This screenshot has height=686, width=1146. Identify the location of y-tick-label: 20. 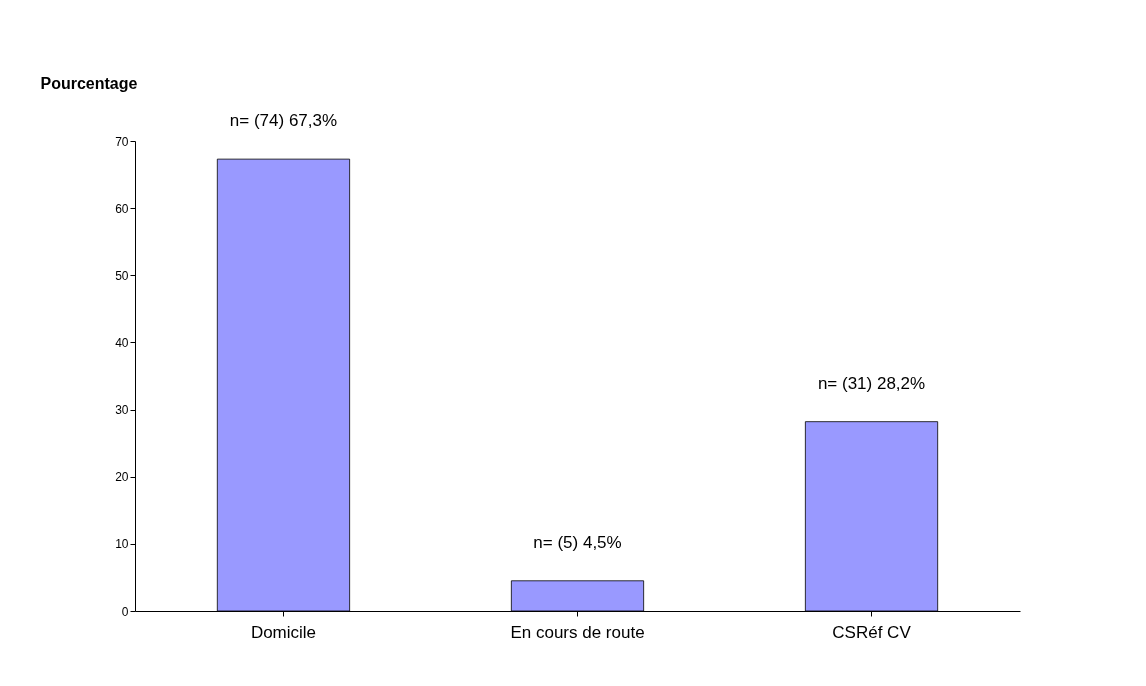
(122, 477).